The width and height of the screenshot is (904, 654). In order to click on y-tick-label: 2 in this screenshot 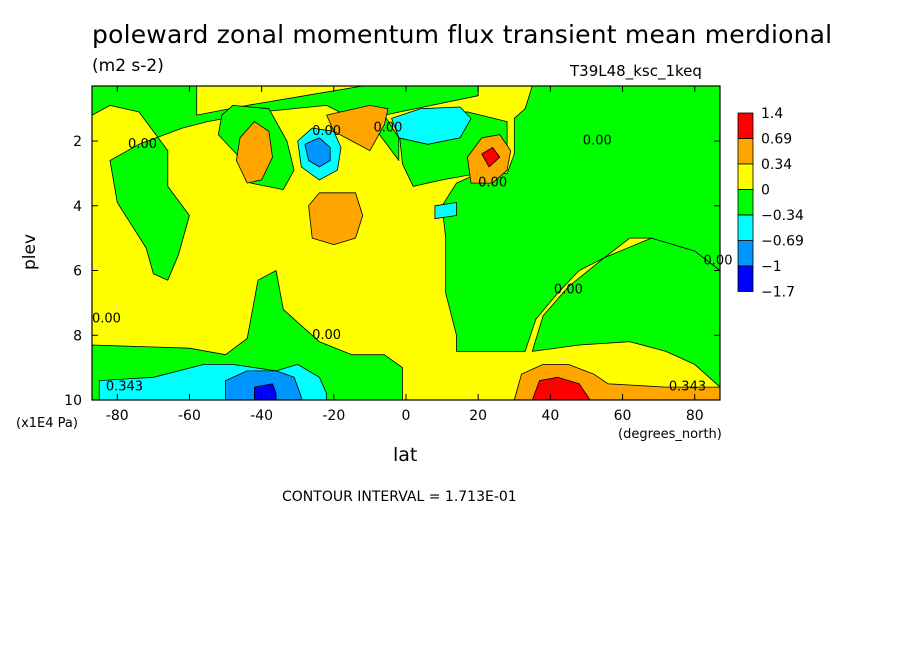, I will do `click(77, 142)`.